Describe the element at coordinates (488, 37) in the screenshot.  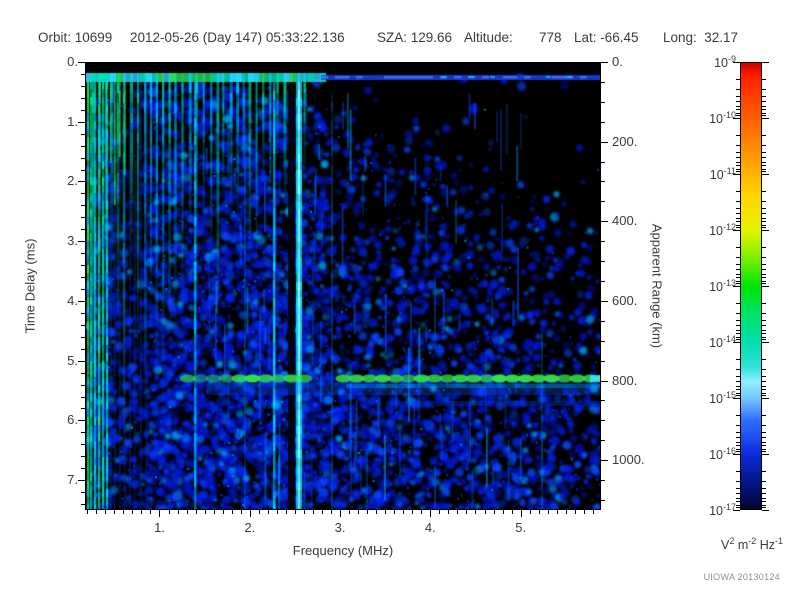
I see `header-altitude-label: Altitude:` at that location.